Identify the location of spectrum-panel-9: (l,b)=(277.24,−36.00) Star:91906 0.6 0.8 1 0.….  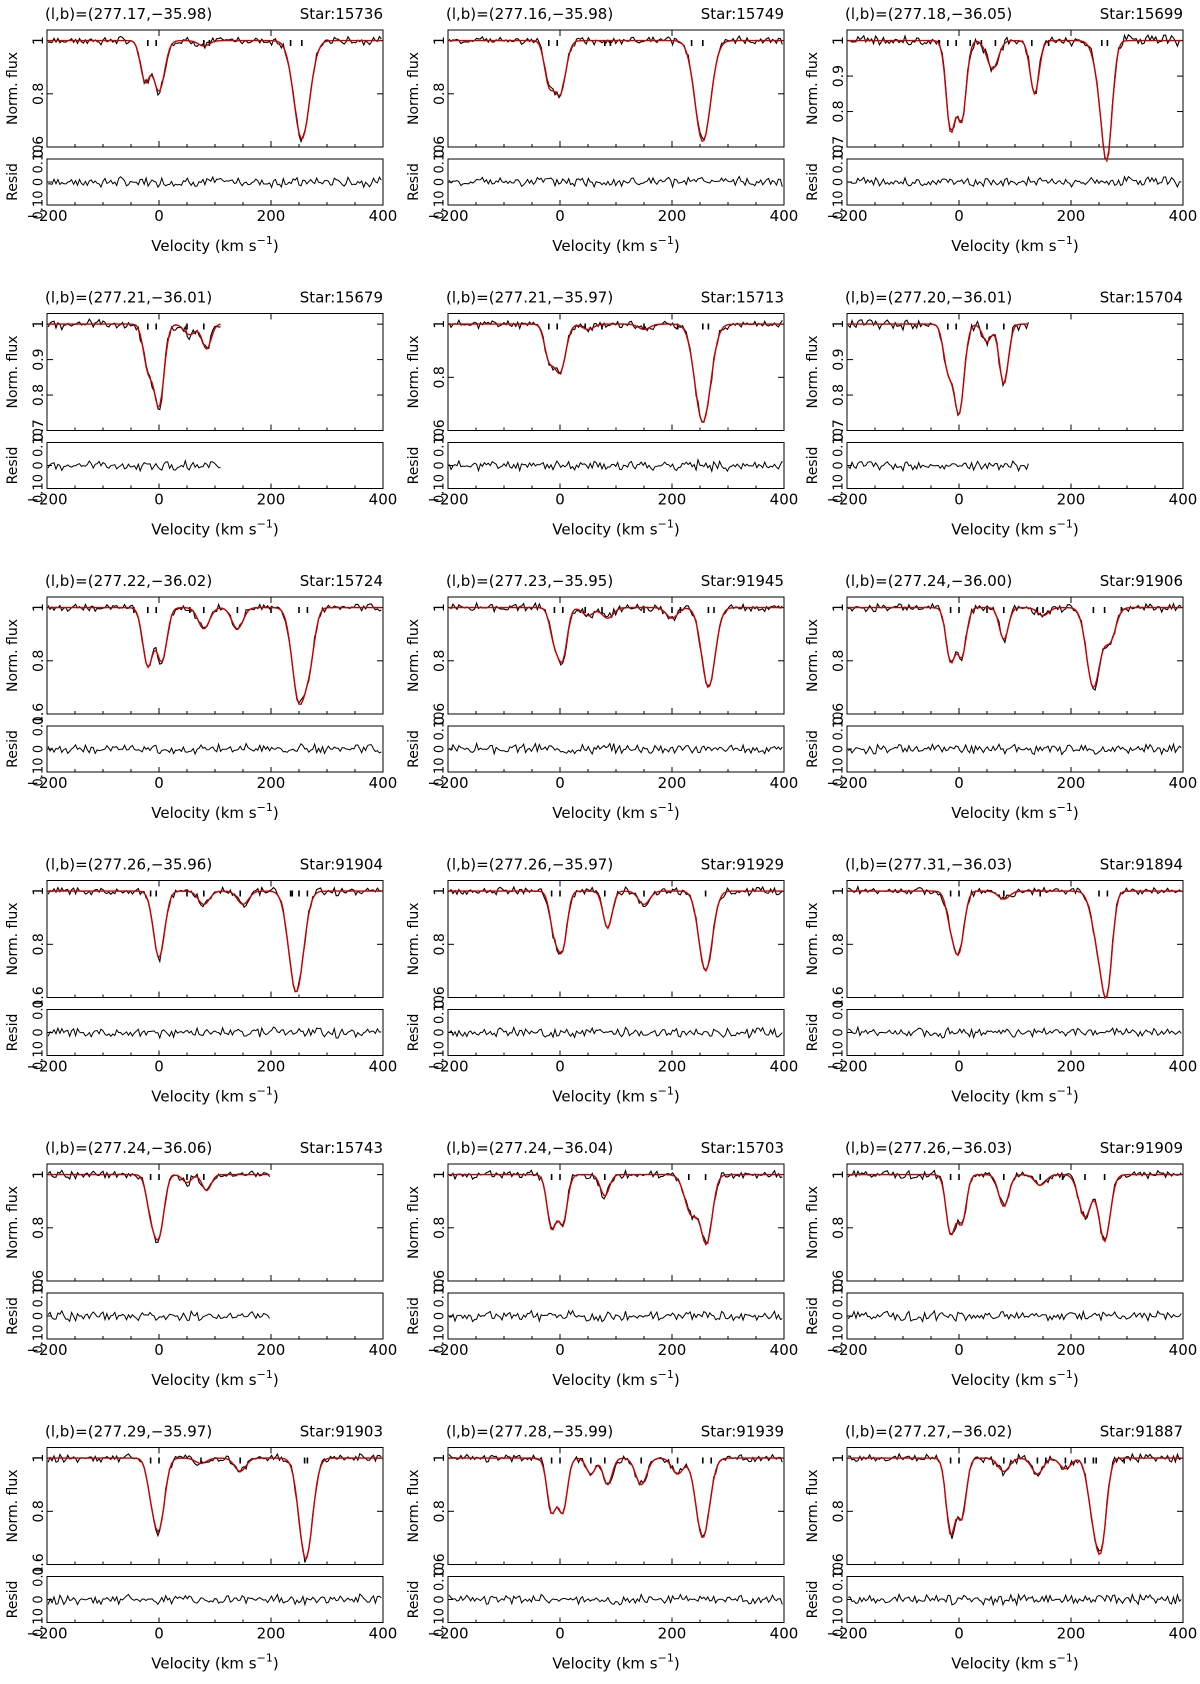
(1001, 697).